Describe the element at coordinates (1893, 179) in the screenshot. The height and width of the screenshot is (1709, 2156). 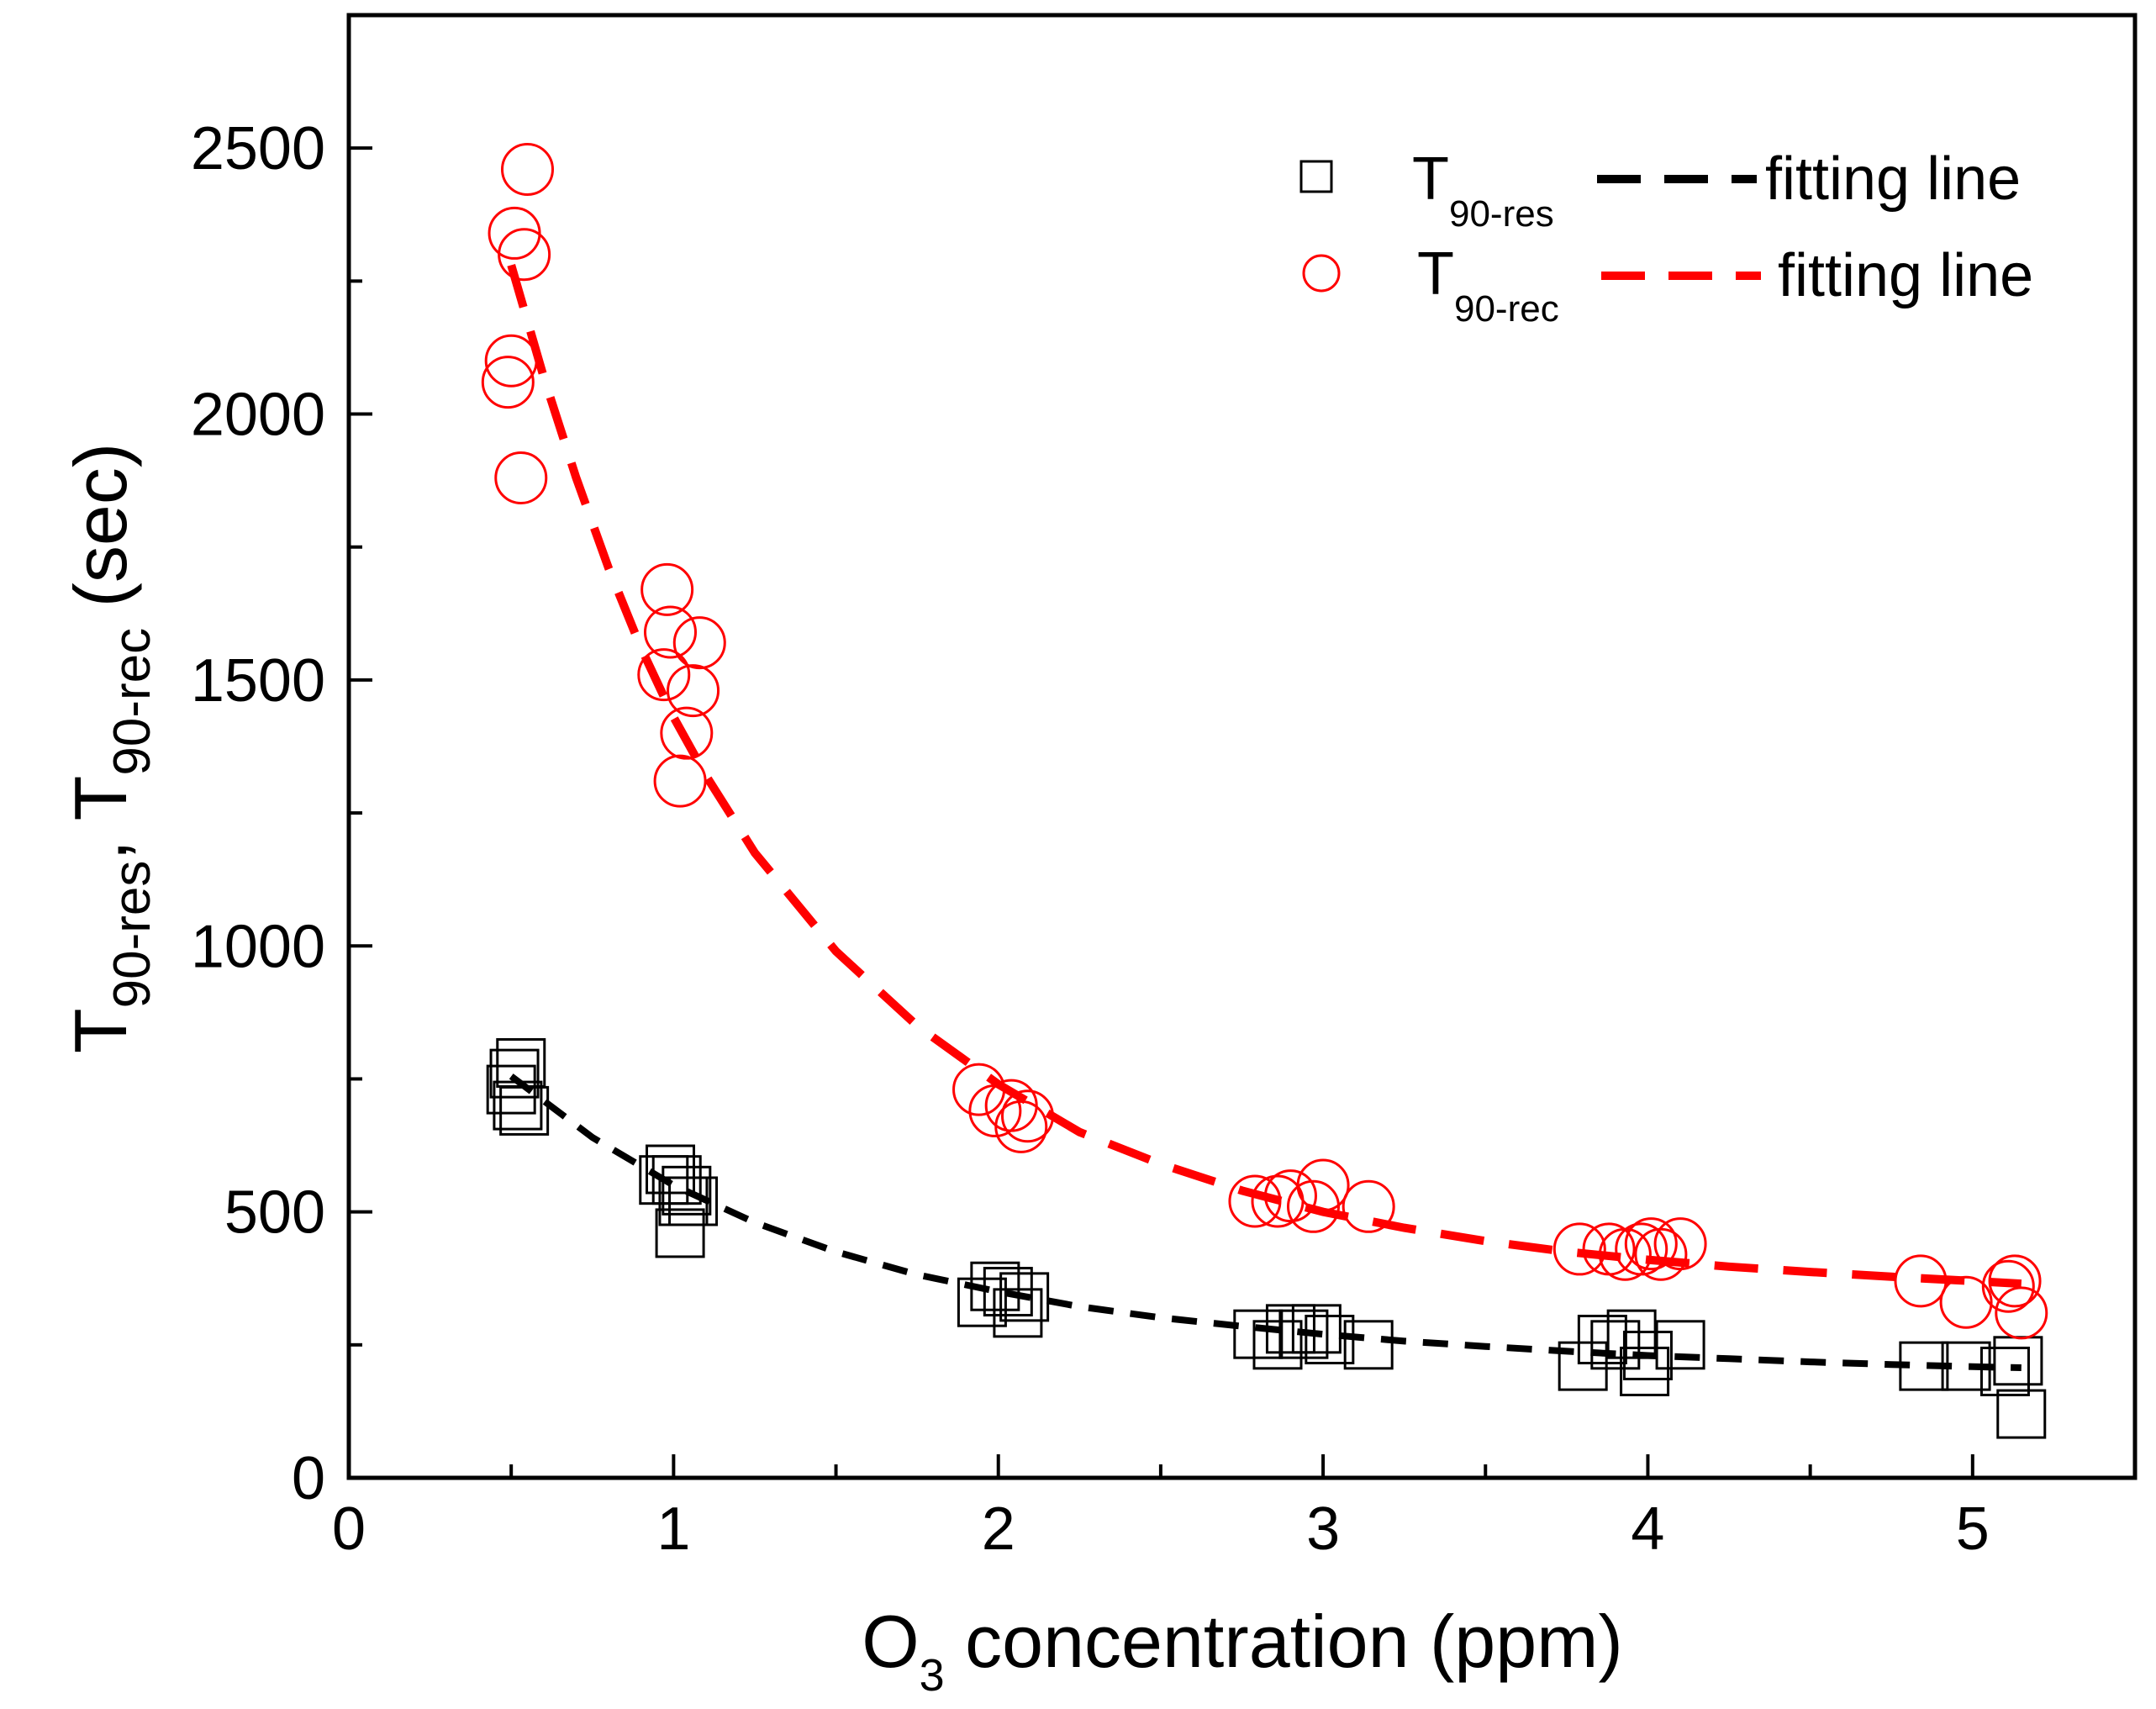
I see `legend-black-fitting-label: fitting line` at that location.